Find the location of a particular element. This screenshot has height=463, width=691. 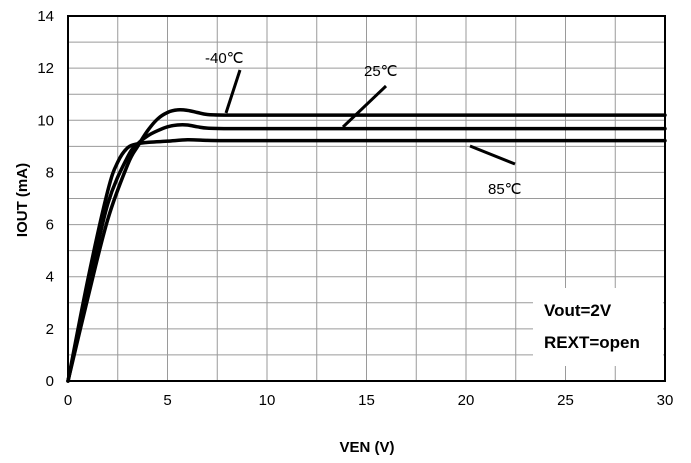

x-tick-label: 10 is located at coordinates (267, 400).